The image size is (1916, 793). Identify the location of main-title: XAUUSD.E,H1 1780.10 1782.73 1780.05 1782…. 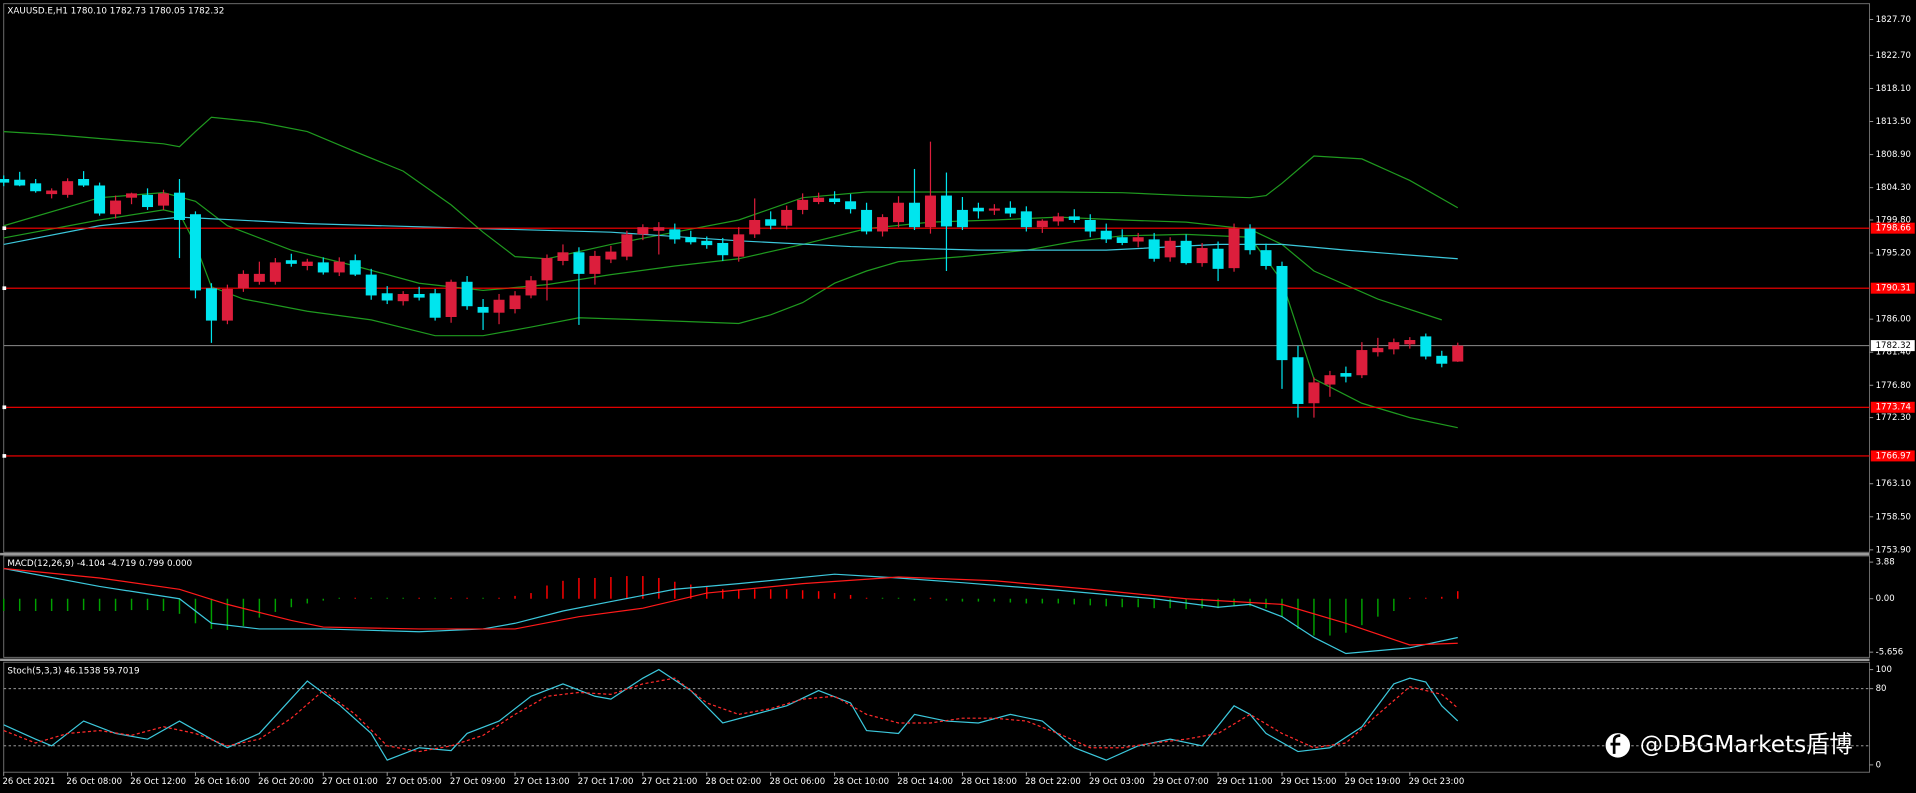
(115, 11).